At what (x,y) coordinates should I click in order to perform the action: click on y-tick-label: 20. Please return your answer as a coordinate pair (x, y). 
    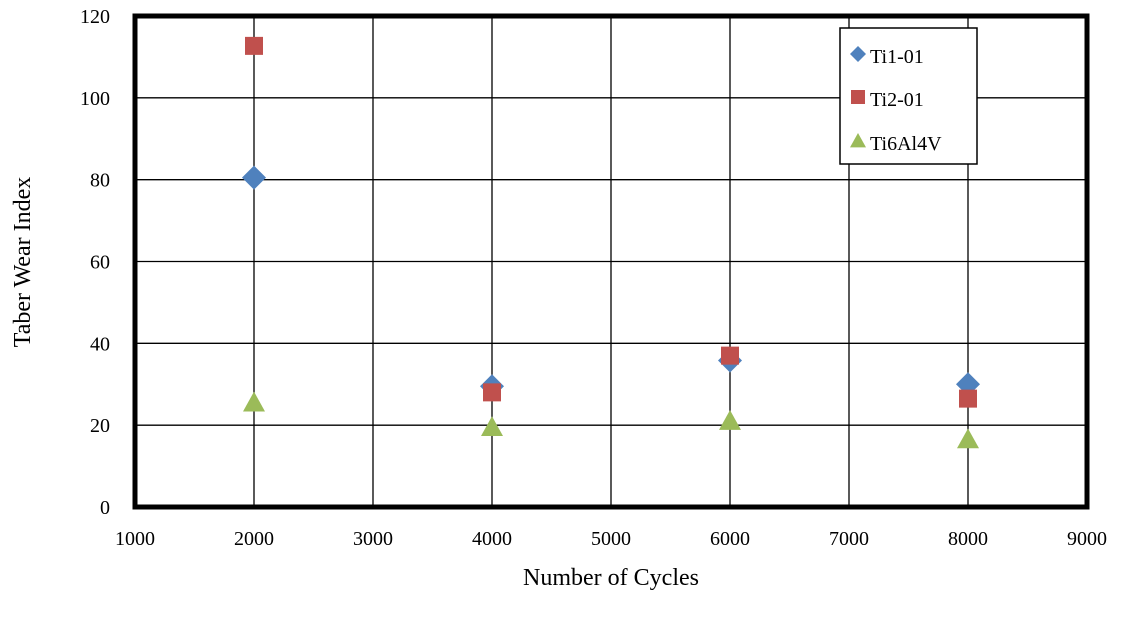
    Looking at the image, I should click on (100, 426).